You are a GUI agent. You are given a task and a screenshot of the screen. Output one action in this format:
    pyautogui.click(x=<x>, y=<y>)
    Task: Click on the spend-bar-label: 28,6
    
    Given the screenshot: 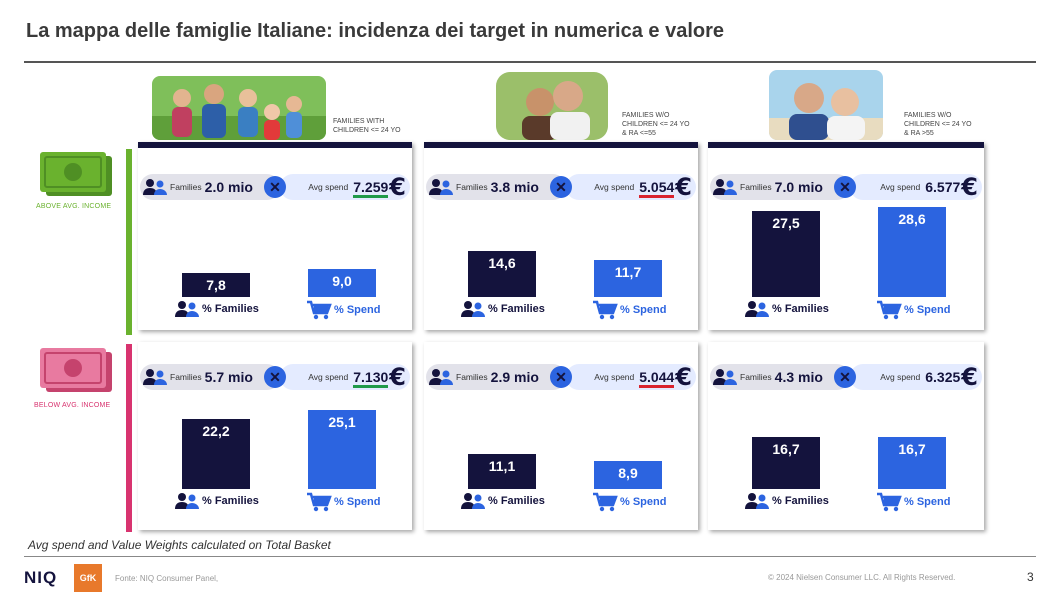 What is the action you would take?
    pyautogui.click(x=912, y=219)
    